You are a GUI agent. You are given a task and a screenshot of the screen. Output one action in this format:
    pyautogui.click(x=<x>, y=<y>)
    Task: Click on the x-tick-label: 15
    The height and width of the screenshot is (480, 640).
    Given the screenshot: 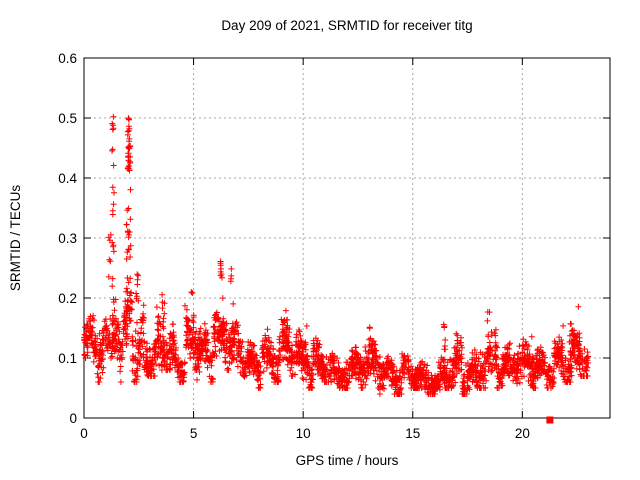 What is the action you would take?
    pyautogui.click(x=412, y=433)
    